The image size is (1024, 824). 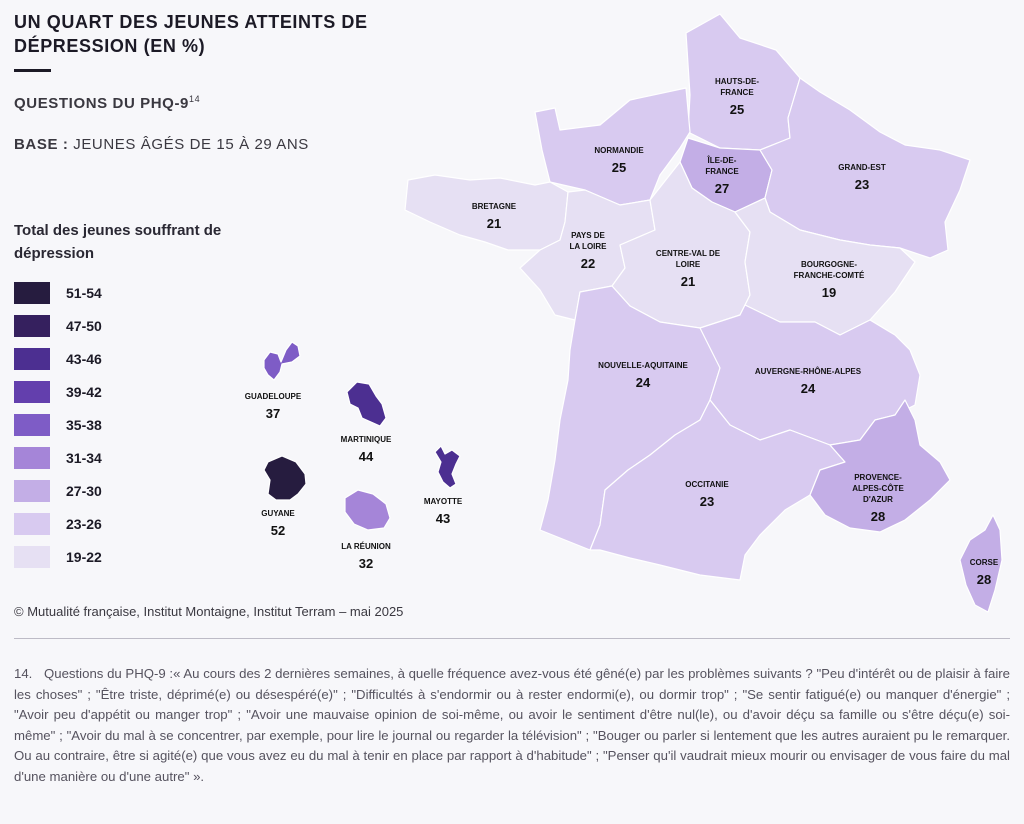 What do you see at coordinates (101, 103) in the screenshot?
I see `subtitle-questions-text: QUESTIONS DU PHQ-9` at bounding box center [101, 103].